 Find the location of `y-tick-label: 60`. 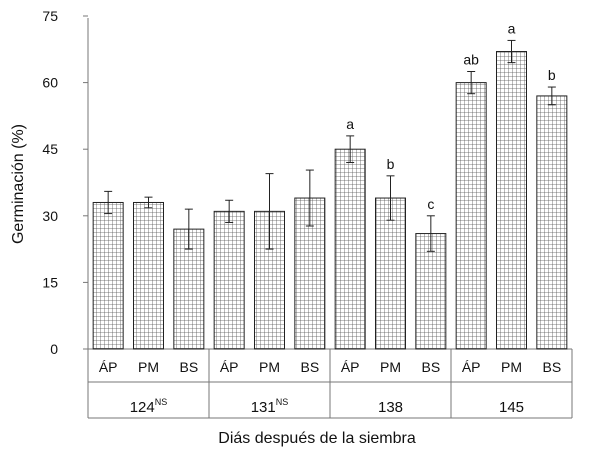

y-tick-label: 60 is located at coordinates (50, 83).